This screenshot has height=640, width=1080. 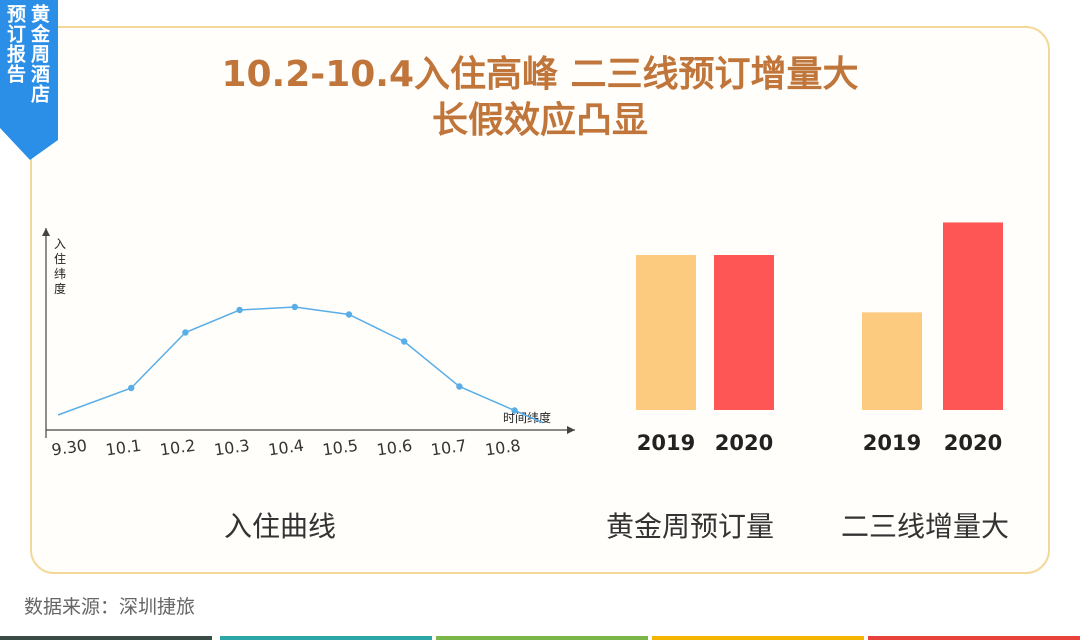 I want to click on x-tick-label: 10.2, so click(x=178, y=448).